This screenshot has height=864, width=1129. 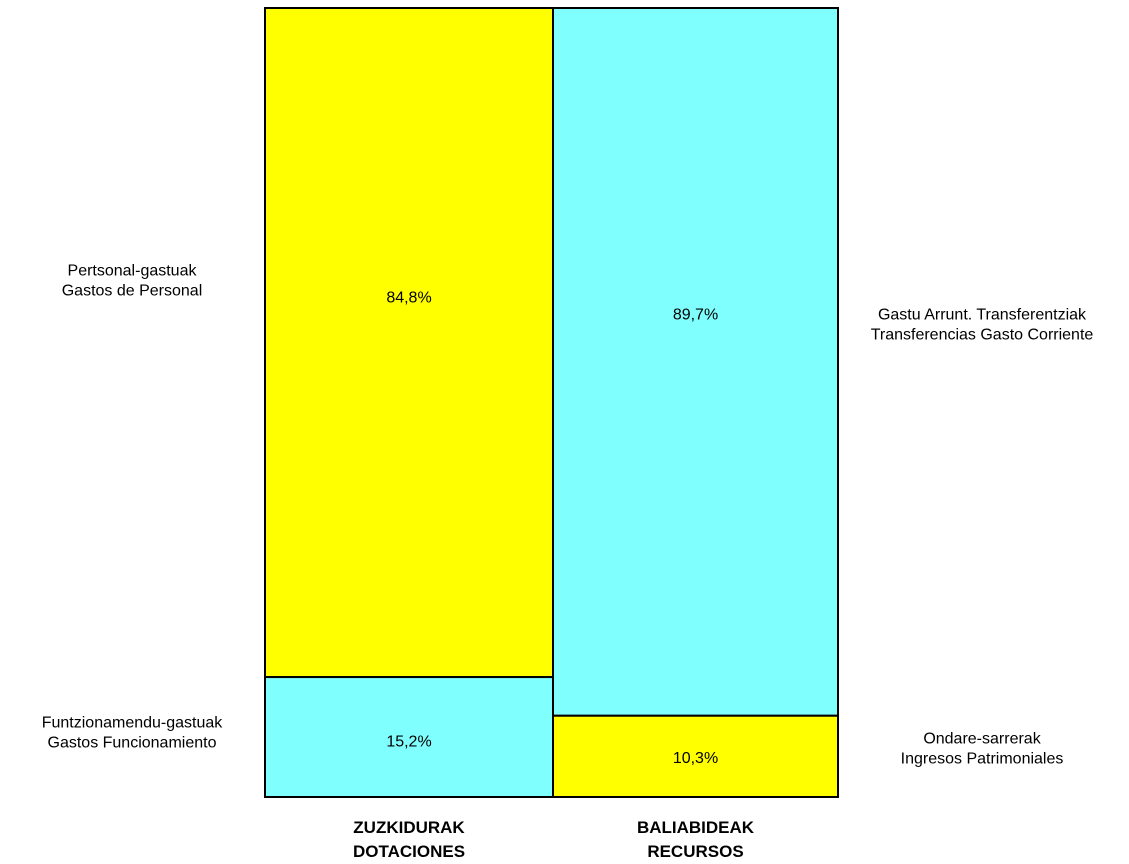 What do you see at coordinates (982, 314) in the screenshot?
I see `segment-legend-label: Gastu Arrunt. Transferentziak` at bounding box center [982, 314].